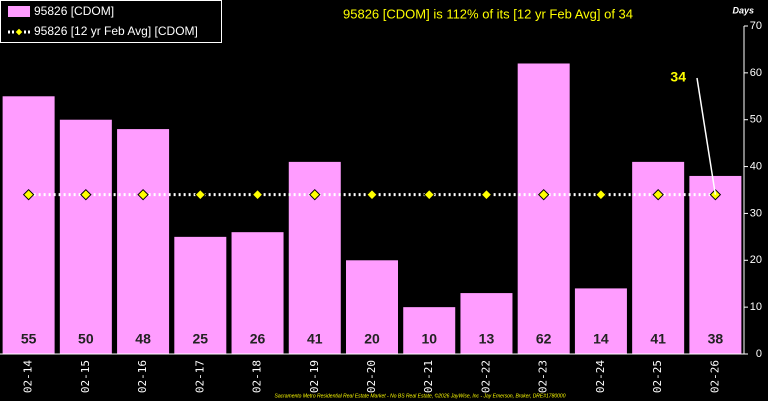 Image resolution: width=768 pixels, height=401 pixels. Describe the element at coordinates (756, 120) in the screenshot. I see `y-tick-label: 50` at that location.